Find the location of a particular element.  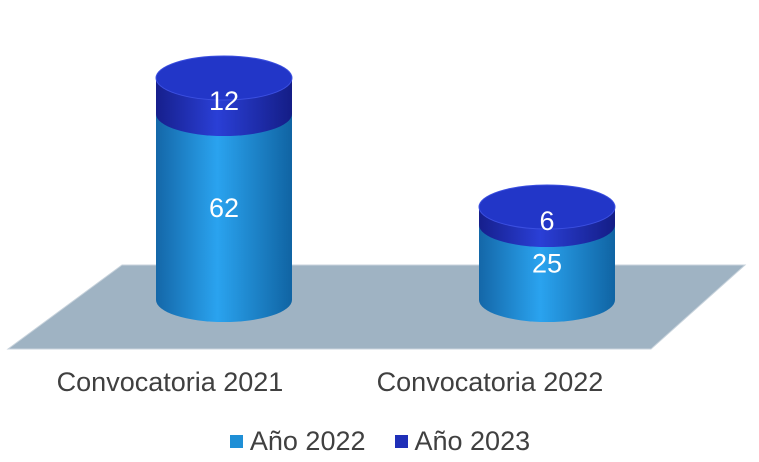

legend: Año 2022 Año 2023 is located at coordinates (379, 441).